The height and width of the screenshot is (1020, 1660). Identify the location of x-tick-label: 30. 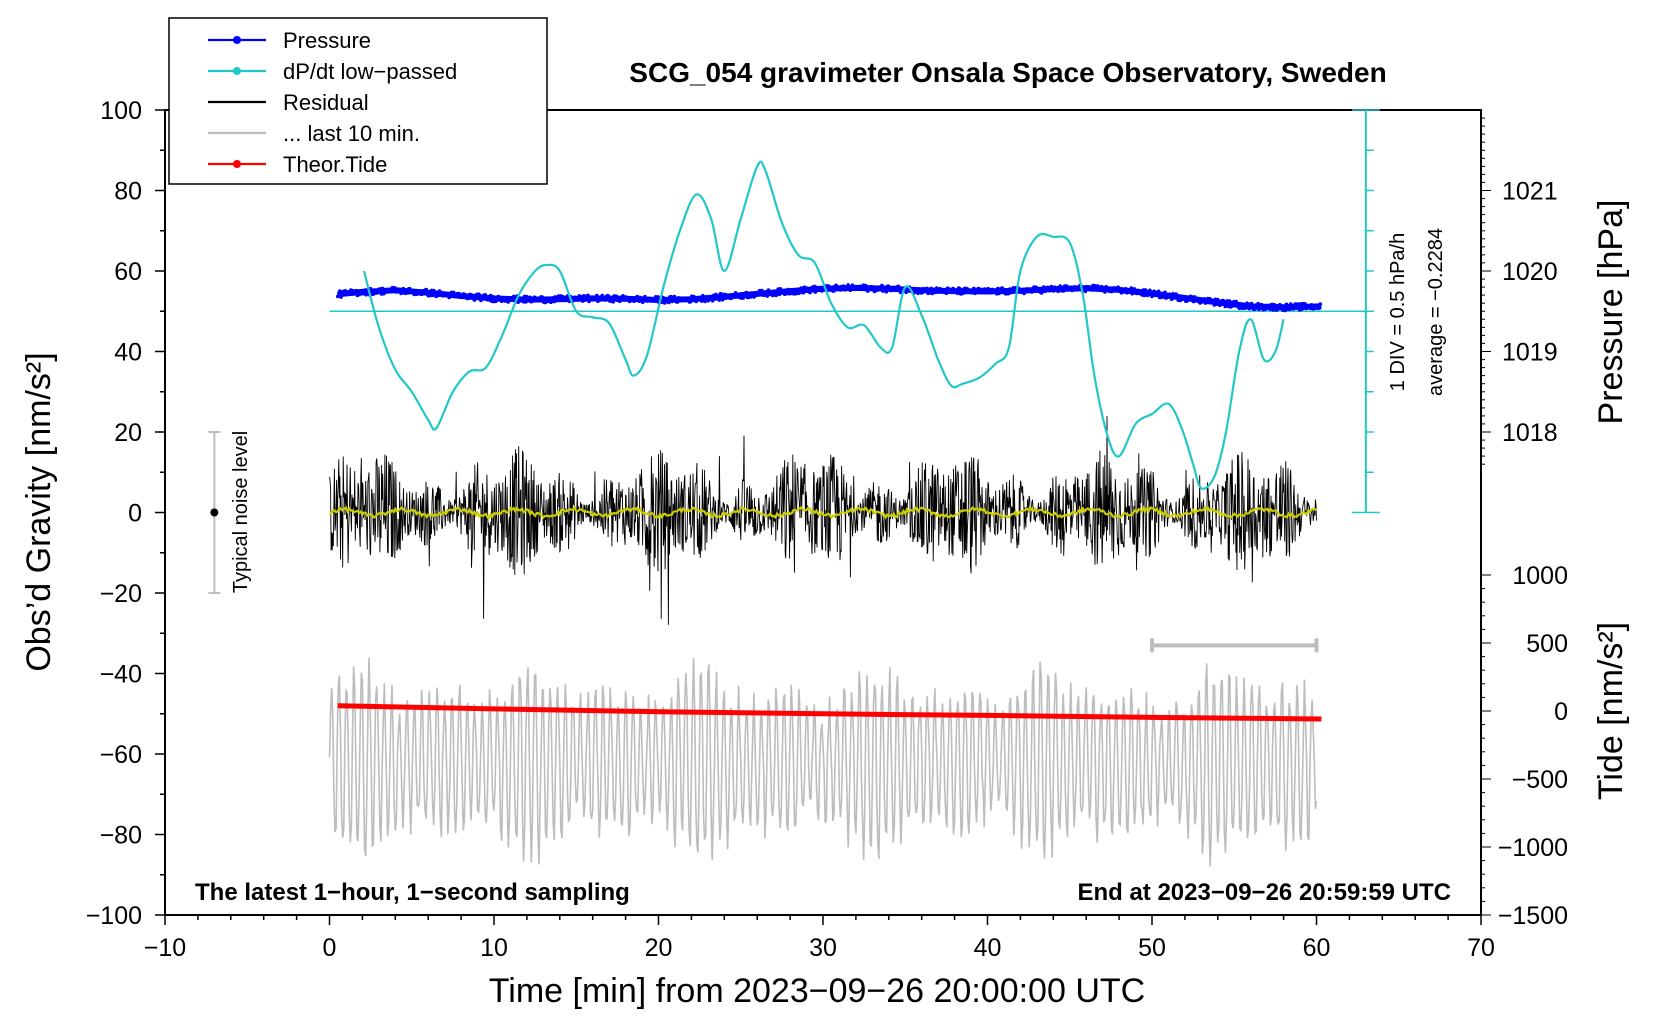
(823, 948).